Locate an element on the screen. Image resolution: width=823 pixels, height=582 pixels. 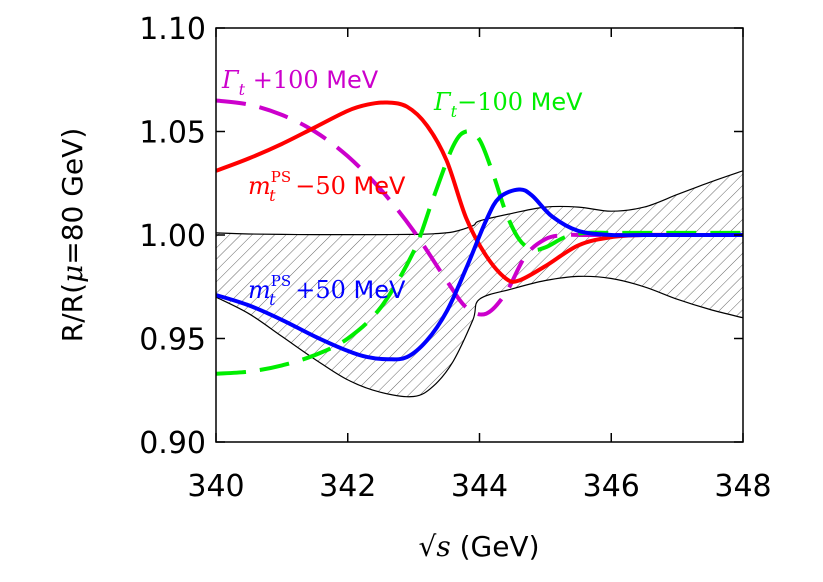
x-tick-label: 342 is located at coordinates (347, 486).